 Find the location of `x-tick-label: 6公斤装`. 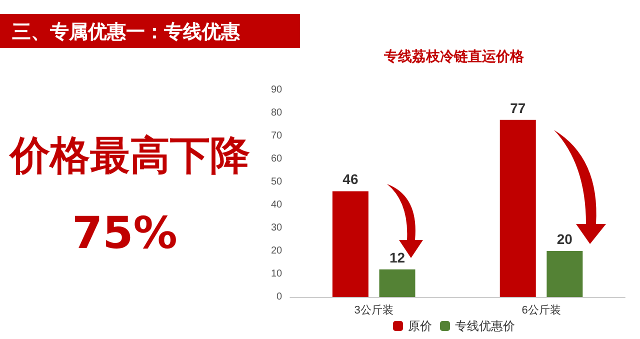

x-tick-label: 6公斤装 is located at coordinates (541, 310).